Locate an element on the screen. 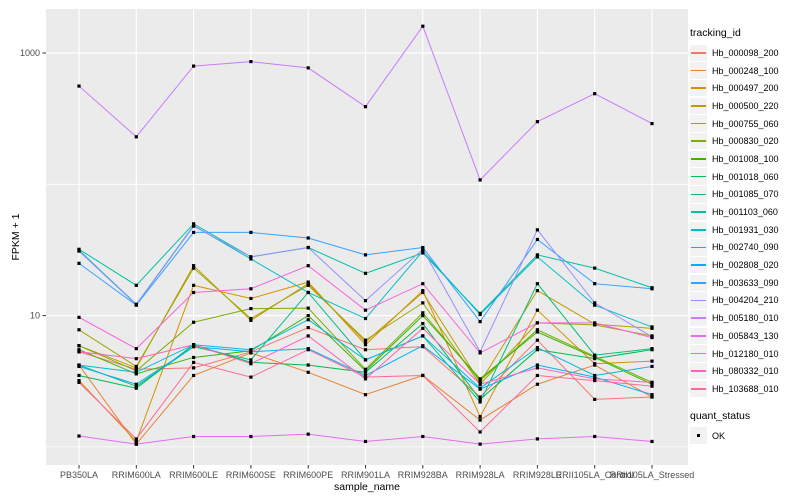 The image size is (800, 500). x-tick-label: PB350LA is located at coordinates (79, 475).